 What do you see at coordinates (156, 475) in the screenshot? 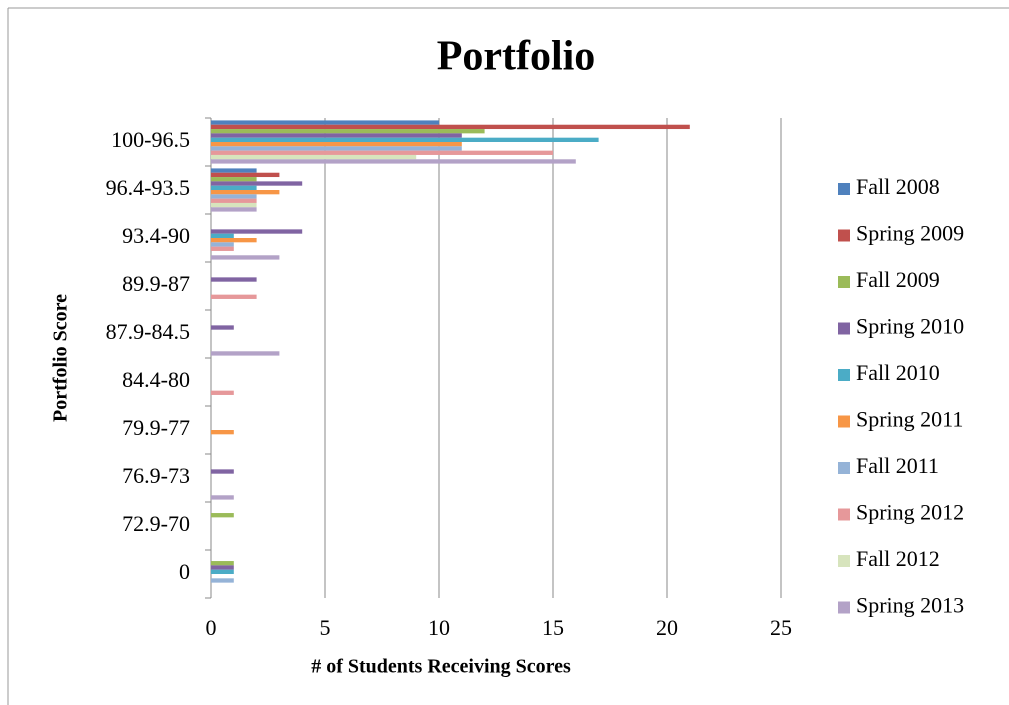
I see `y-tick-label: 76.9-73` at bounding box center [156, 475].